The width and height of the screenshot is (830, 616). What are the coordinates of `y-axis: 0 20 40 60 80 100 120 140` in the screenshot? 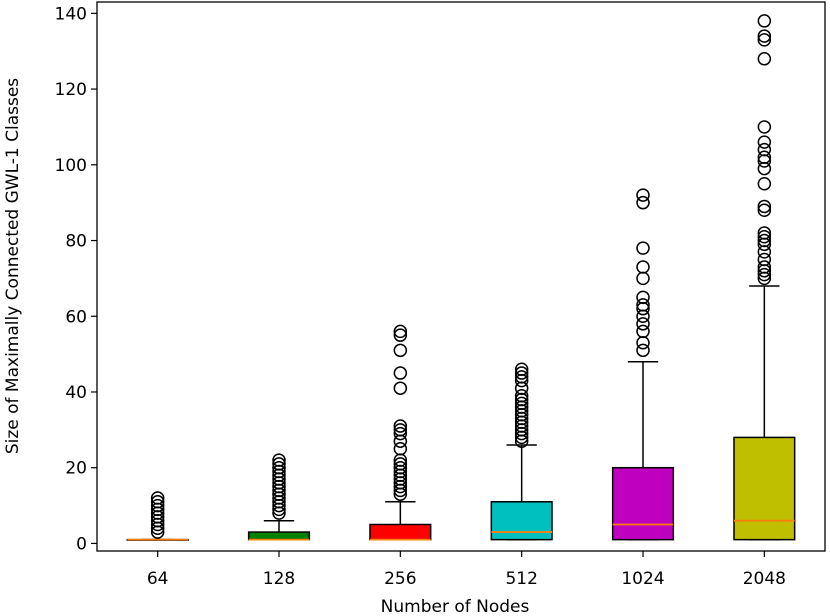 It's located at (76, 279).